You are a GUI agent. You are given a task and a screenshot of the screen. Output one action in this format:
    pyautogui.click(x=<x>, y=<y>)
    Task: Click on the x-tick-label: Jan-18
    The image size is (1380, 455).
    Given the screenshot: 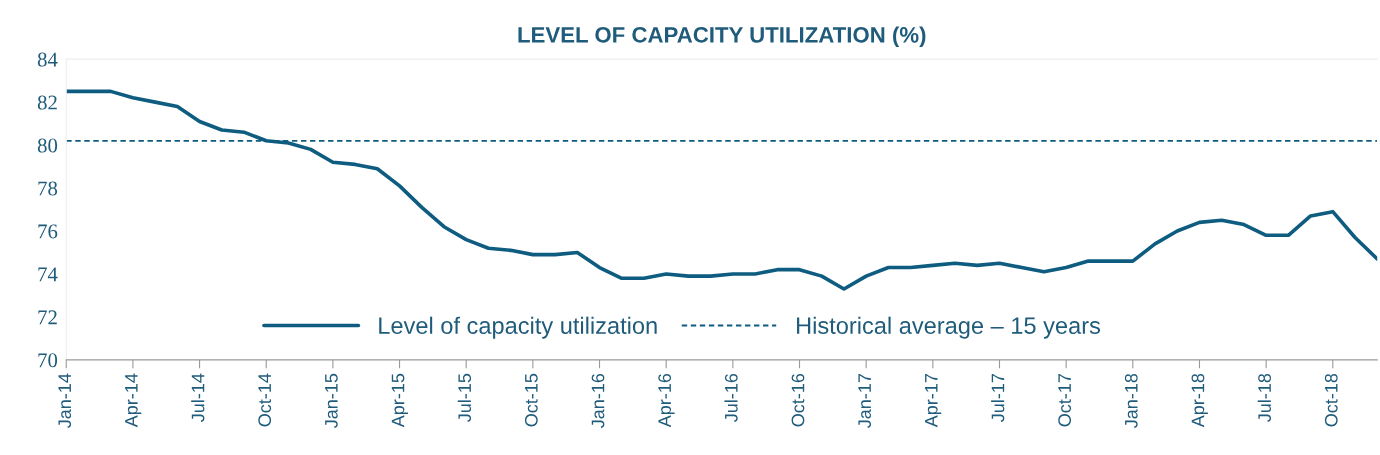 What is the action you would take?
    pyautogui.click(x=1131, y=401)
    